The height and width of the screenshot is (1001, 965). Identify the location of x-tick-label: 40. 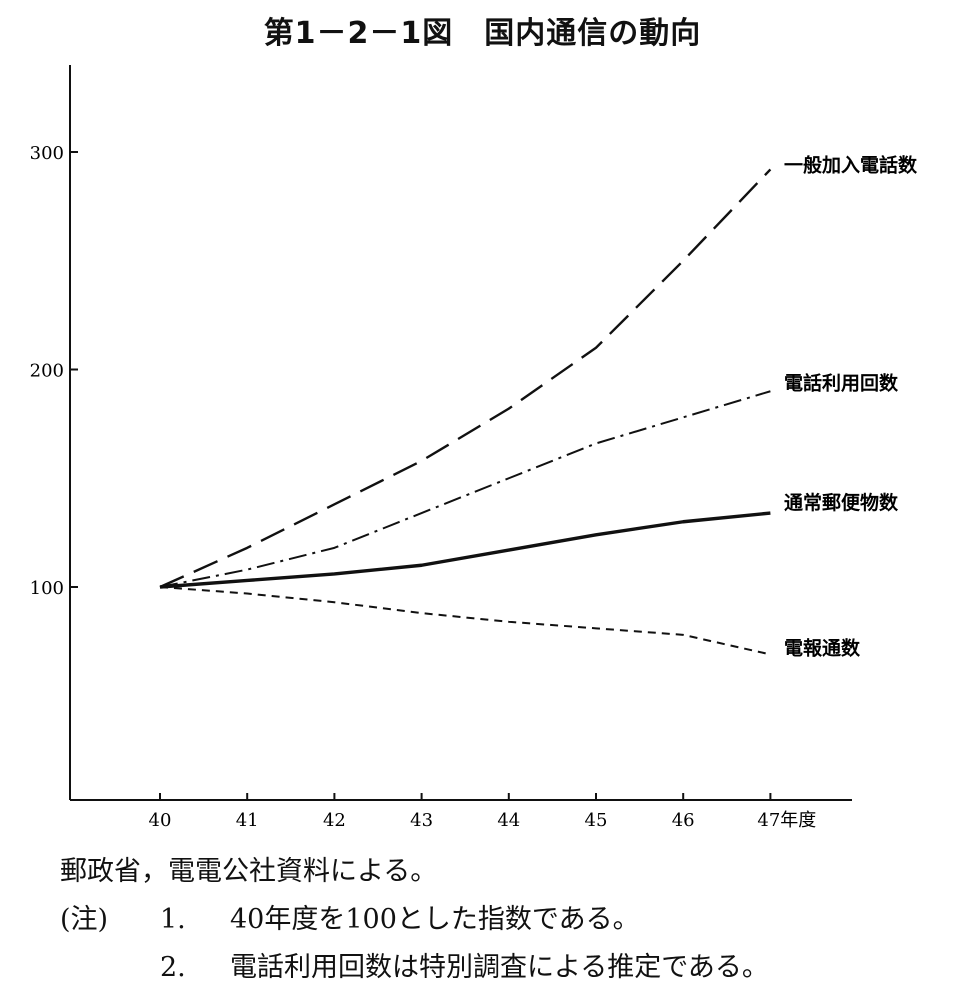
(160, 820).